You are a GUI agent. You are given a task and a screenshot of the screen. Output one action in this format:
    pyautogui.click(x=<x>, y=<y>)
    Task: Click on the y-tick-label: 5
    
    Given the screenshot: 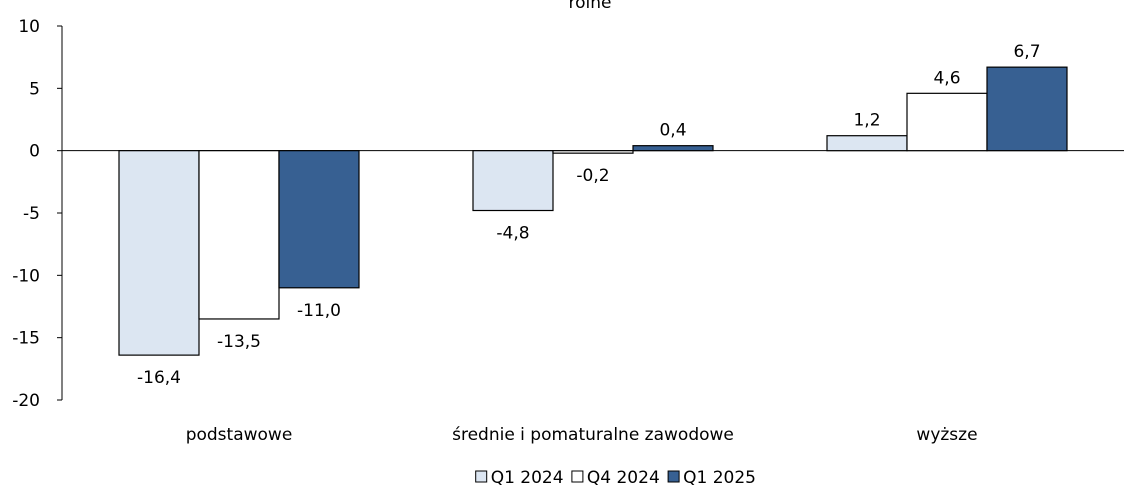 What is the action you would take?
    pyautogui.click(x=34, y=89)
    